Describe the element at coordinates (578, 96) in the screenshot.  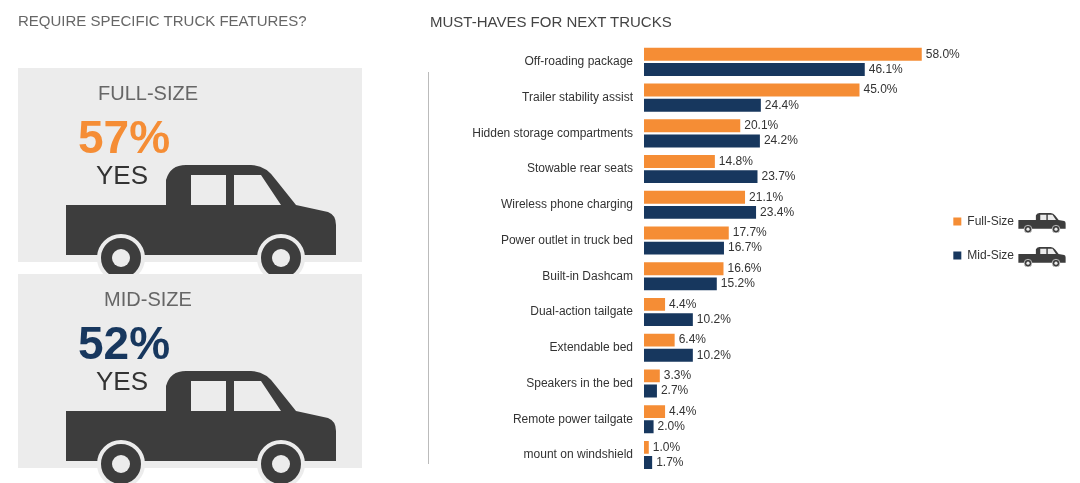
I see `y-tick-label: Trailer stability assist` at that location.